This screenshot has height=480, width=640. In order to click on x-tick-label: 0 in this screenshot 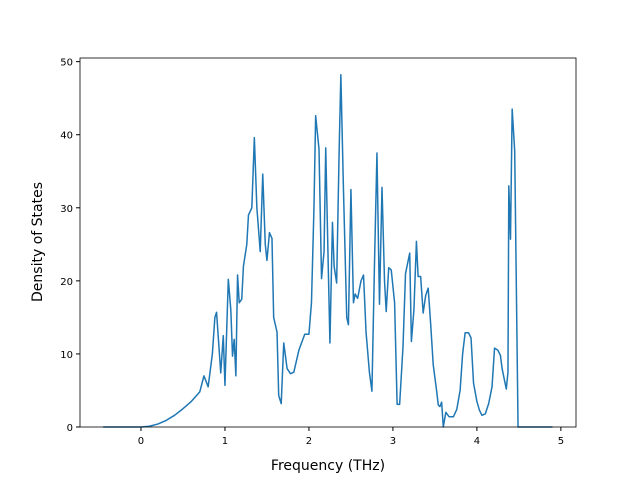, I will do `click(141, 441)`.